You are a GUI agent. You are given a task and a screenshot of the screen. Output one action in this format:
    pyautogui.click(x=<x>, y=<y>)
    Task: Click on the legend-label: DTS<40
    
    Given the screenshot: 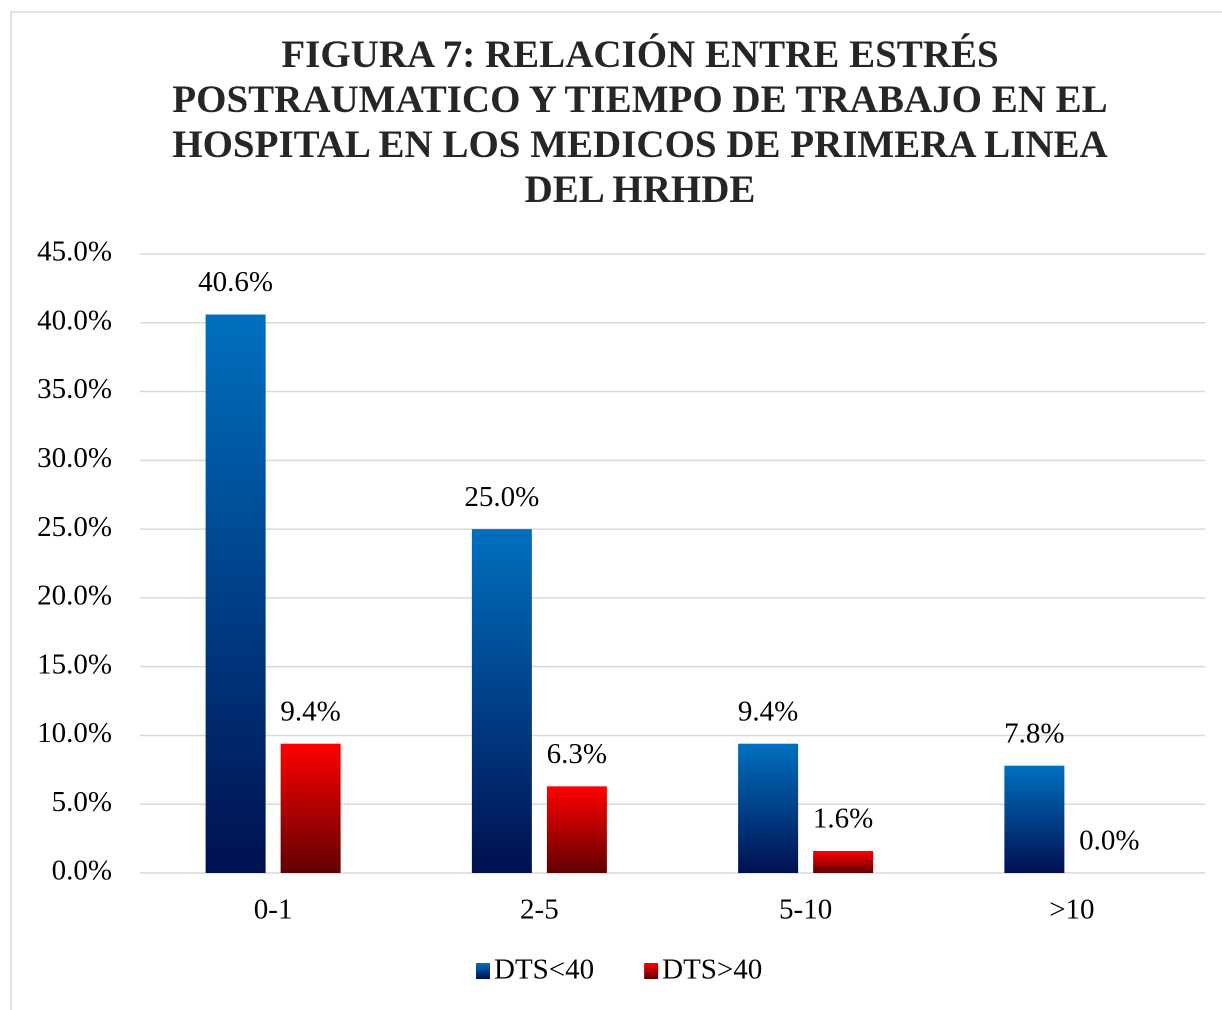 What is the action you would take?
    pyautogui.click(x=544, y=970)
    